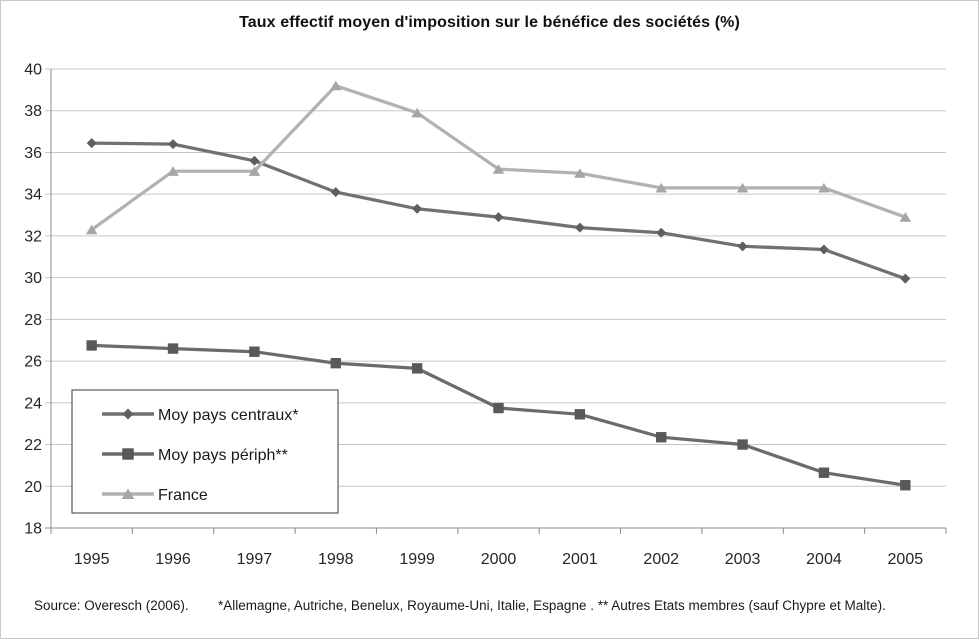  I want to click on y-axis-tick-label: 40, so click(33, 70).